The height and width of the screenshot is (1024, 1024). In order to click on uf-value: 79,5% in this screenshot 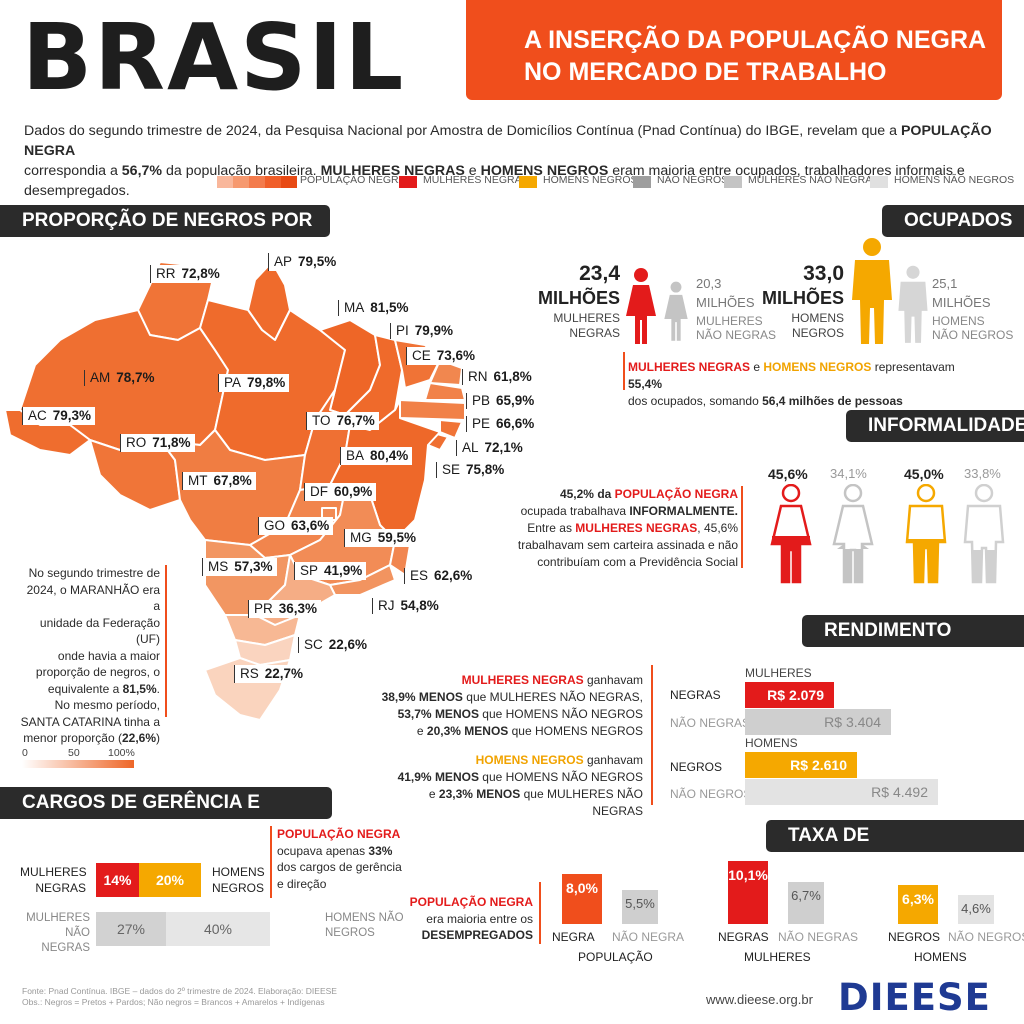, I will do `click(317, 261)`.